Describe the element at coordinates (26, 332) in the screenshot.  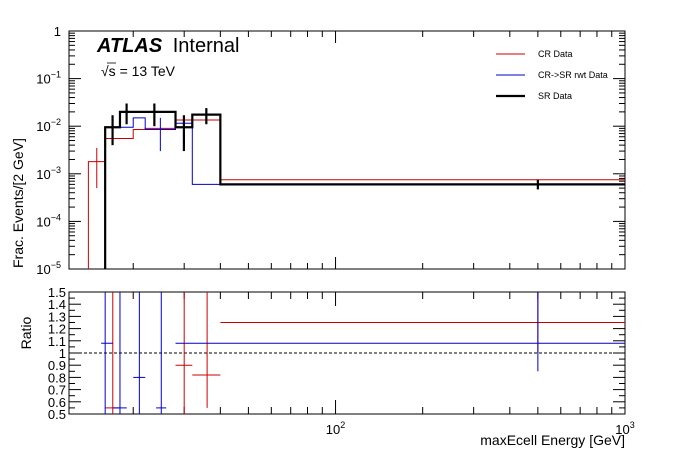
I see `lower-y-axis-title: Ratio` at that location.